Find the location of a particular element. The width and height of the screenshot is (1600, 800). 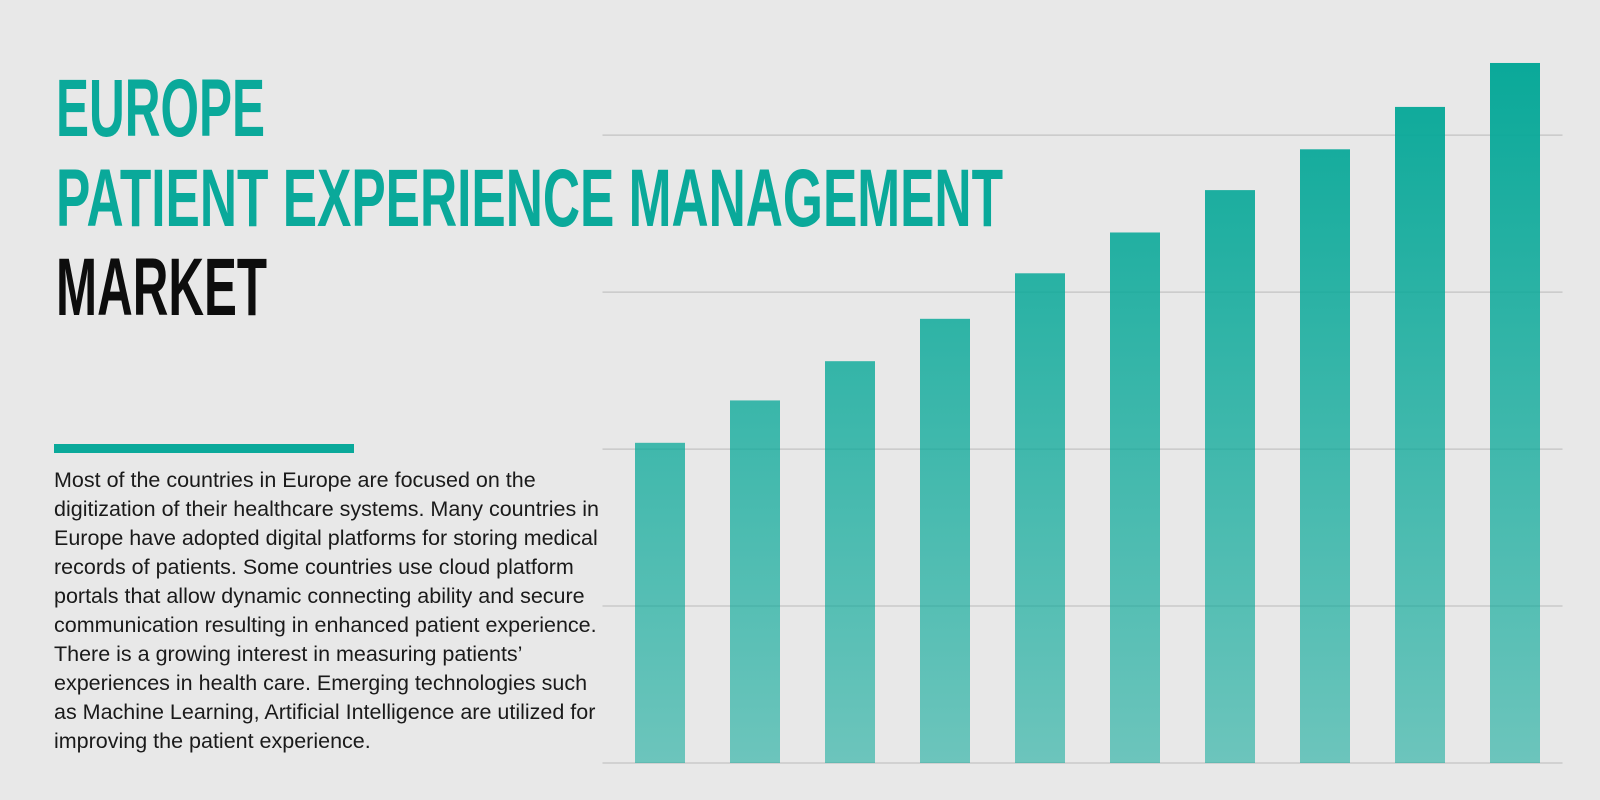

accent-rule is located at coordinates (204, 448).